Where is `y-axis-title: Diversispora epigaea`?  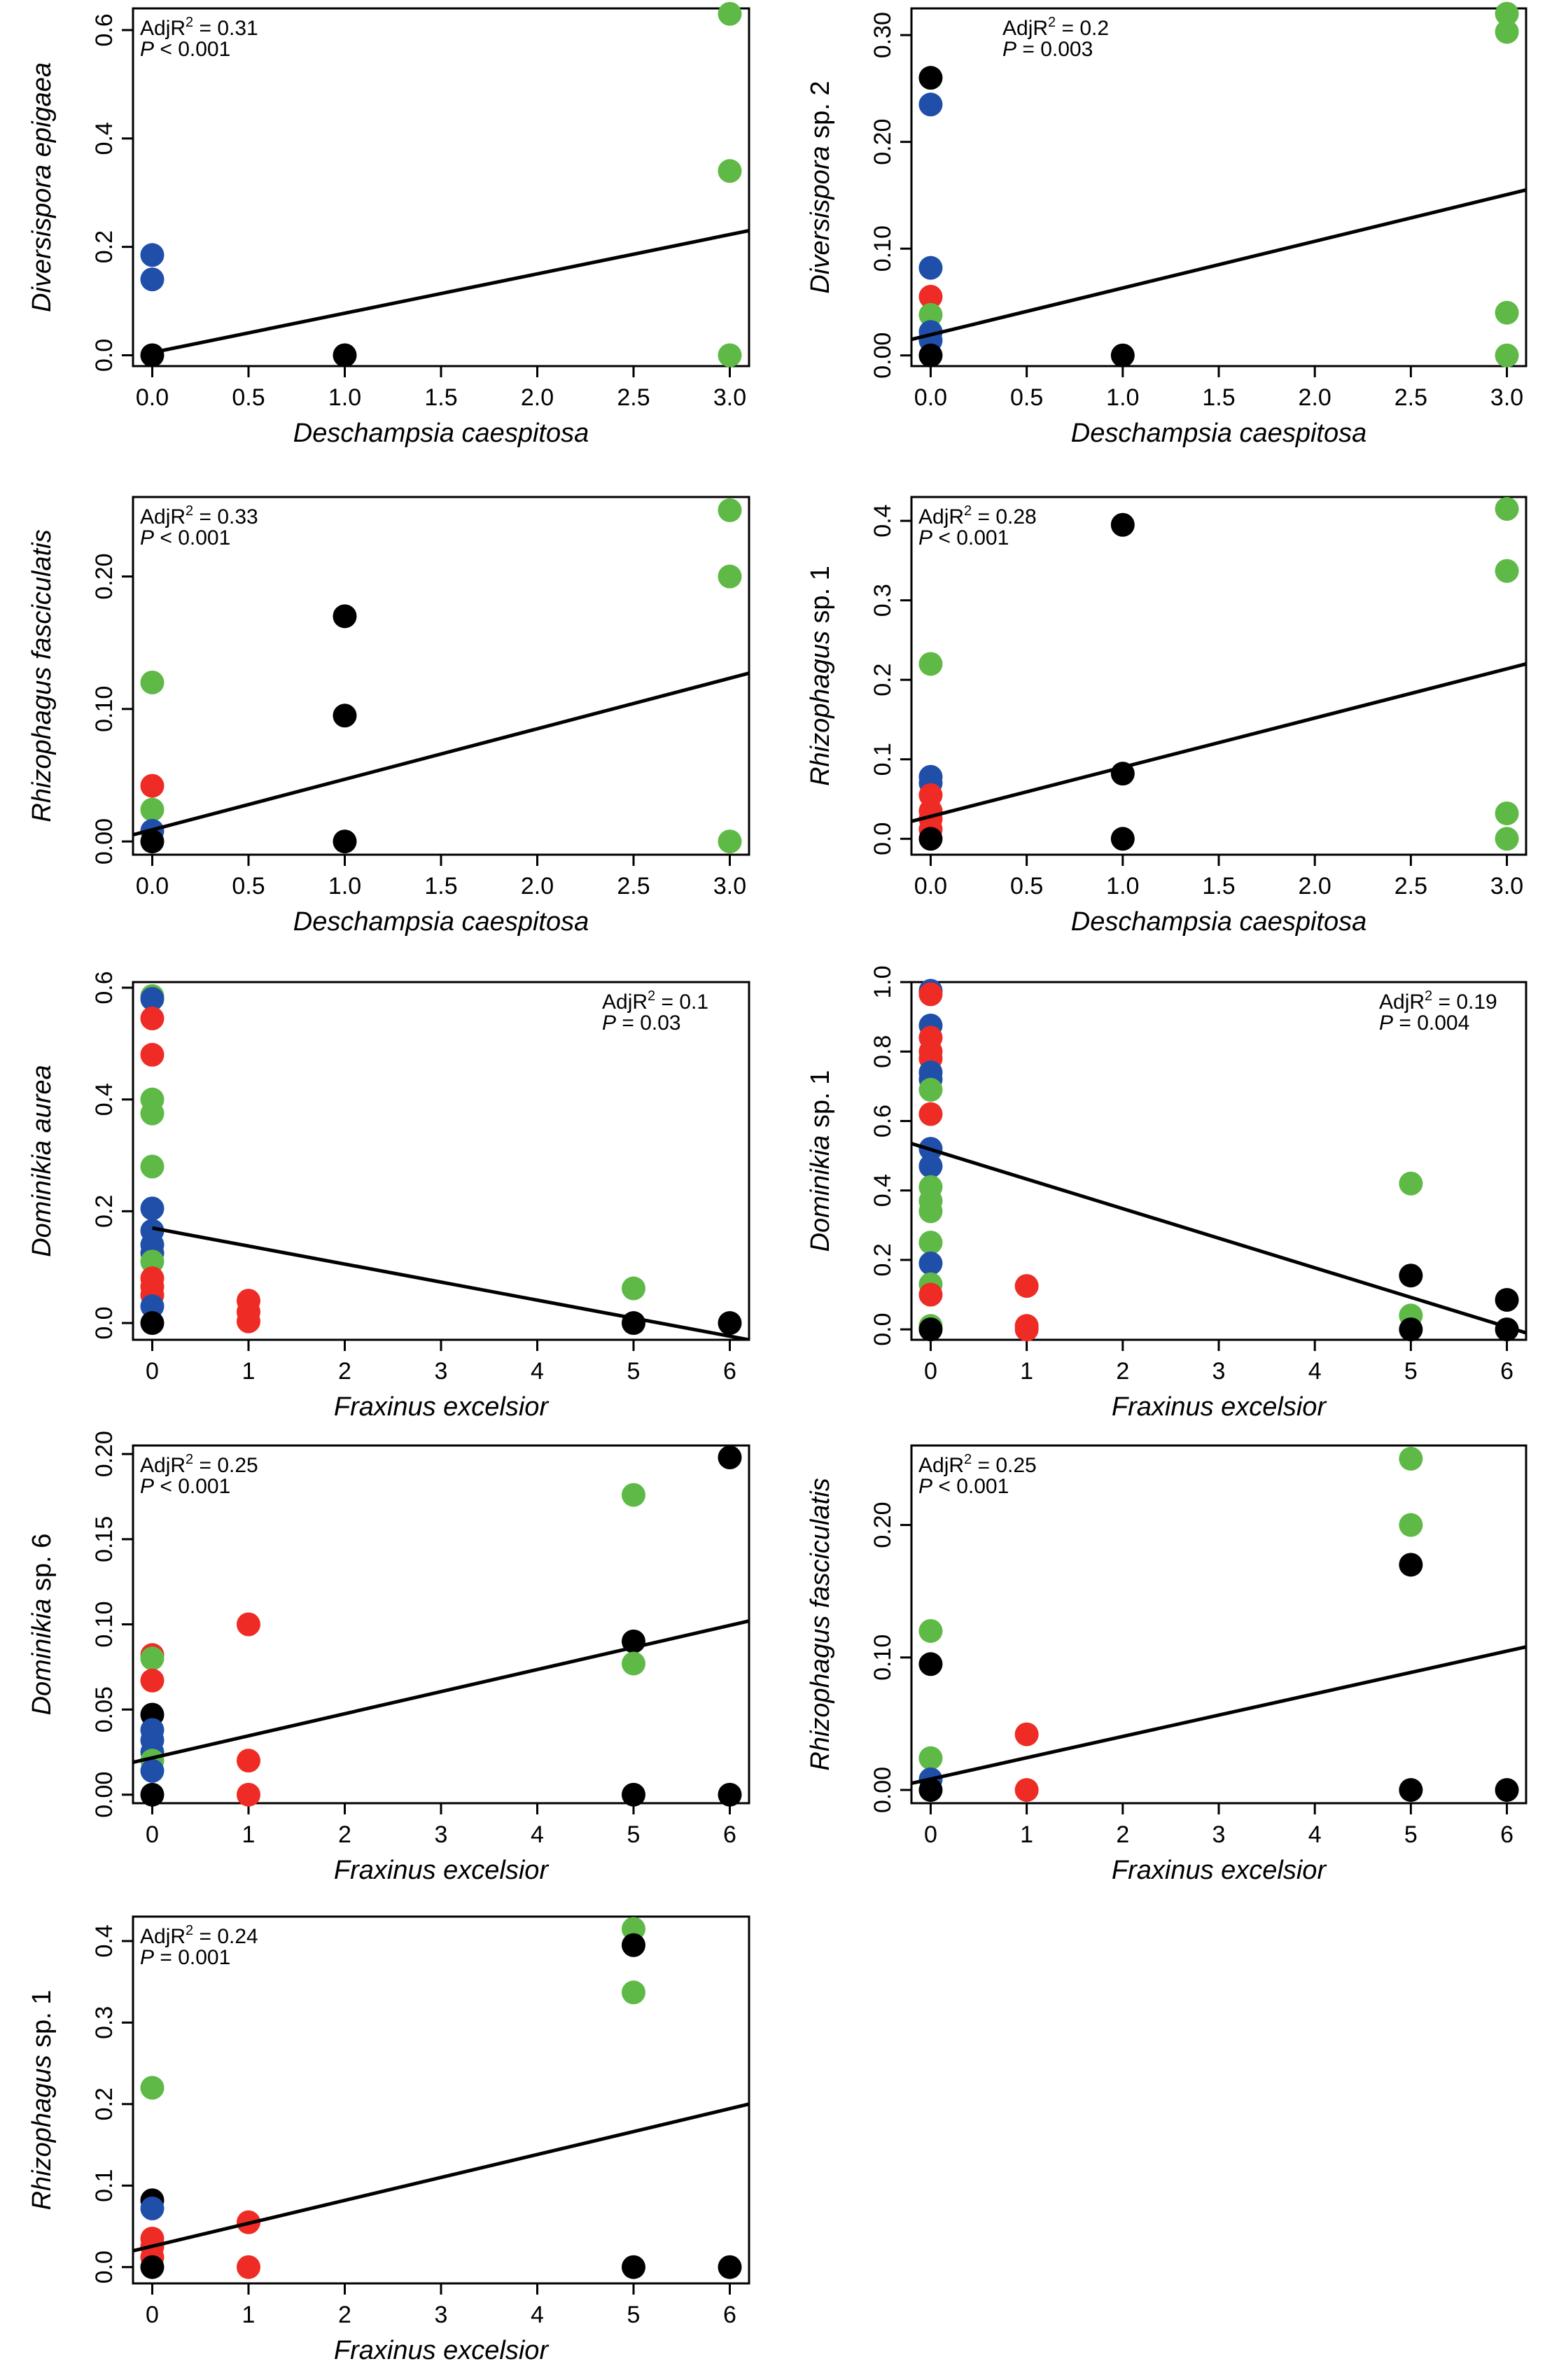 y-axis-title: Diversispora epigaea is located at coordinates (42, 187).